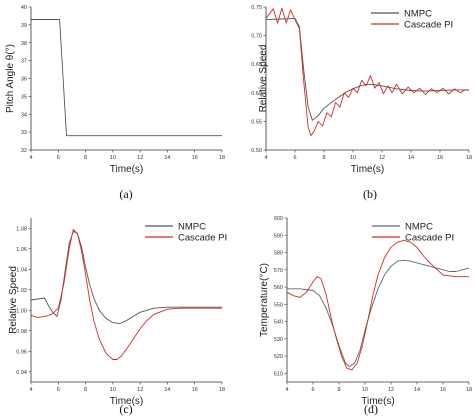 The height and width of the screenshot is (419, 474). What do you see at coordinates (256, 37) in the screenshot?
I see `y-tick-label: 0.70` at bounding box center [256, 37].